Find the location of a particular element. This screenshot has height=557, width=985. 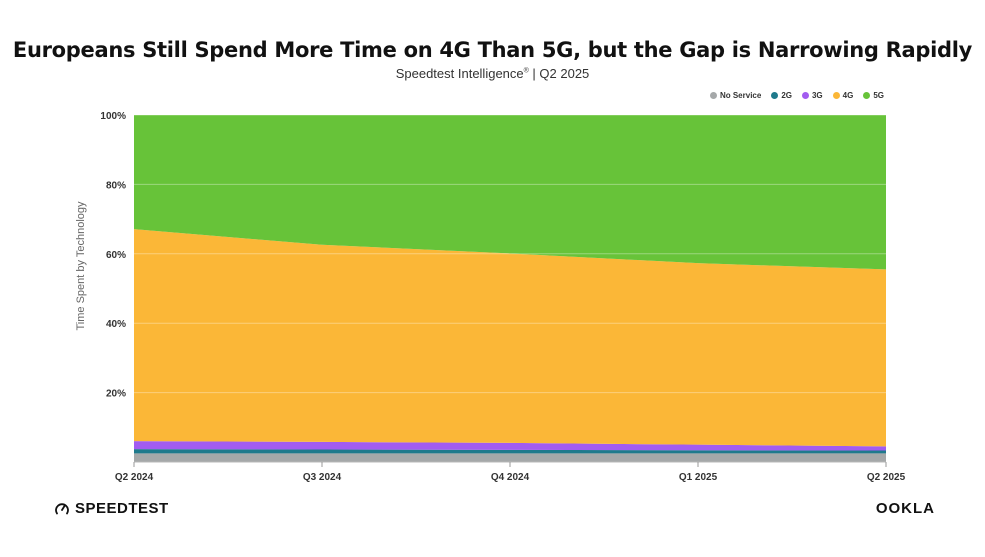

legend-item-no-service: No Service is located at coordinates (735, 95).